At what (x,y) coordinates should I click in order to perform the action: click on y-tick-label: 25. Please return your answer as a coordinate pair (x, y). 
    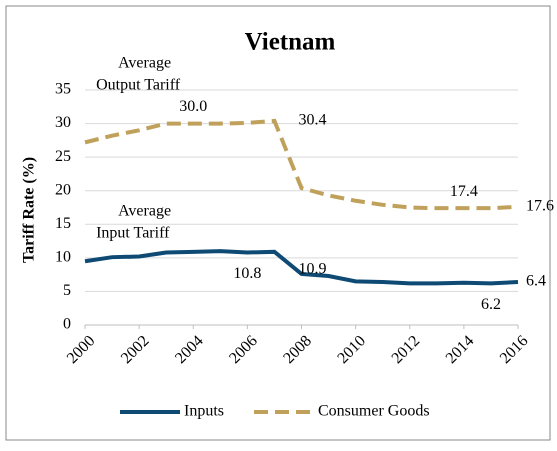
    Looking at the image, I should click on (63, 156).